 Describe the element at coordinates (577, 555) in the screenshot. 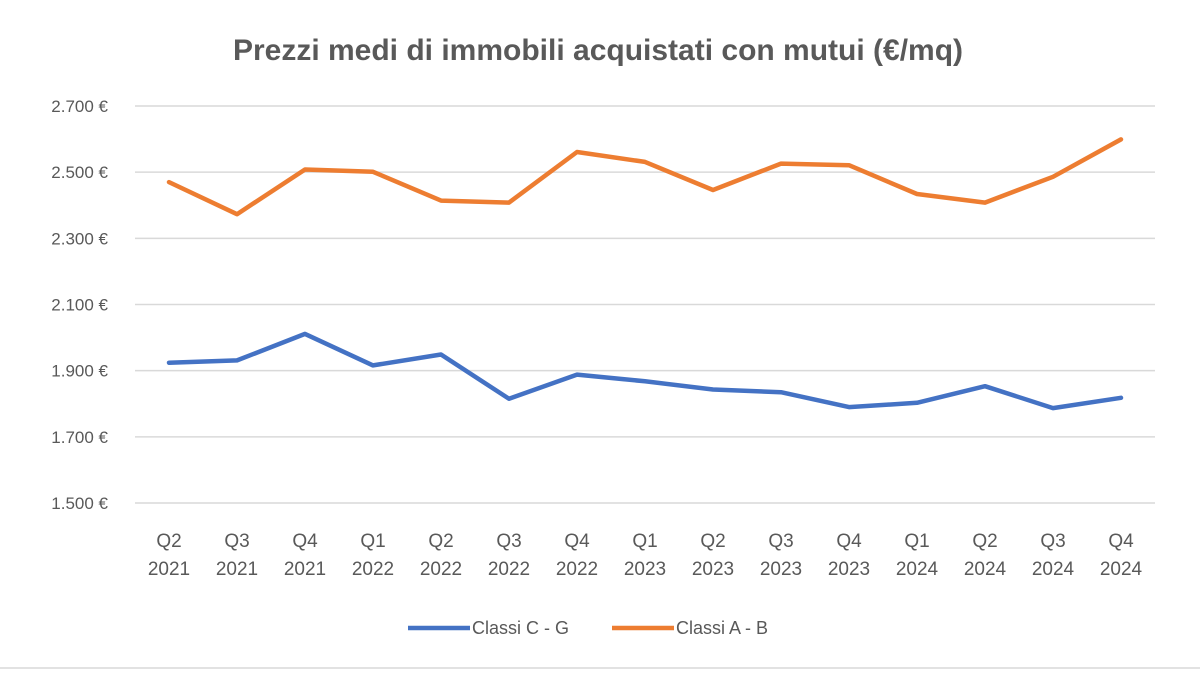

I see `x-tick-label: Q4 2022` at that location.